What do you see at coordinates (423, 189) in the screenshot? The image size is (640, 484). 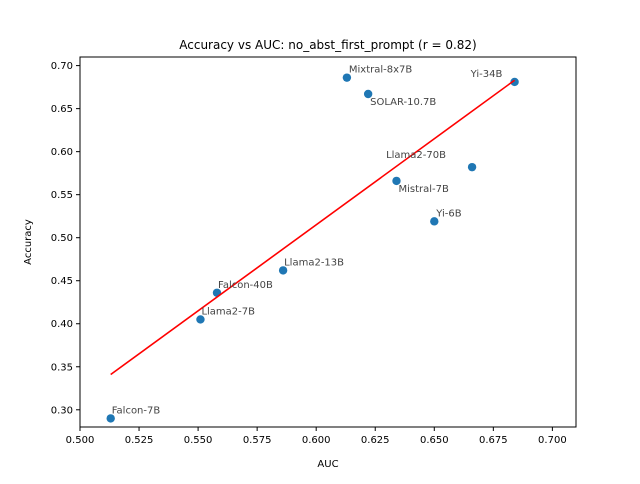 I see `data-point-label: Mistral-7B` at bounding box center [423, 189].